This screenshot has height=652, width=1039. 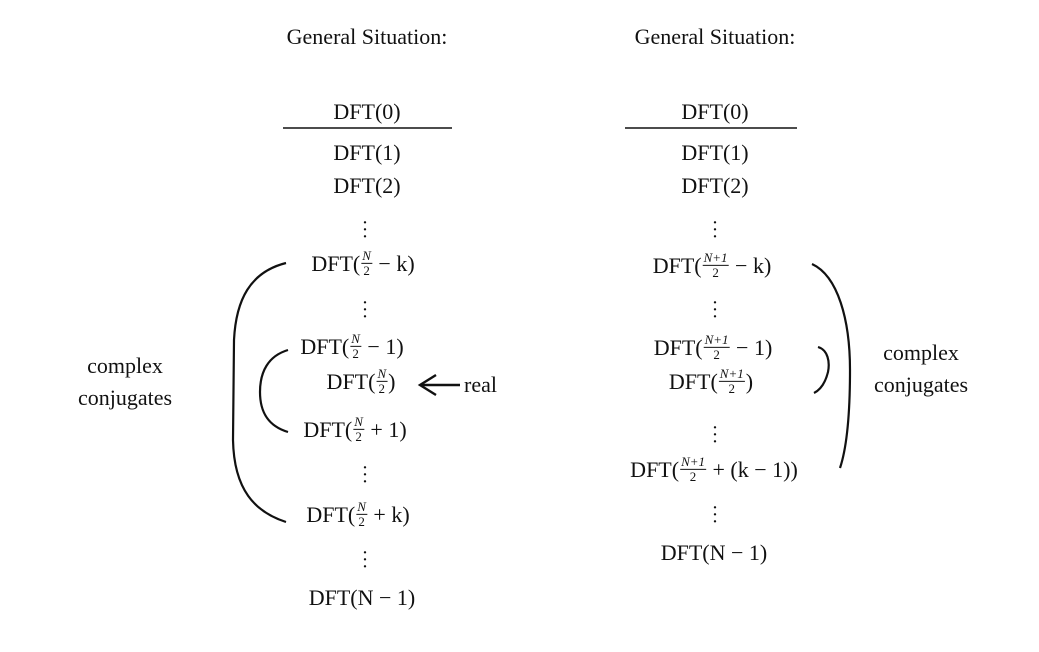 I want to click on left-row-n2: DFT(N 2), so click(x=361, y=381).